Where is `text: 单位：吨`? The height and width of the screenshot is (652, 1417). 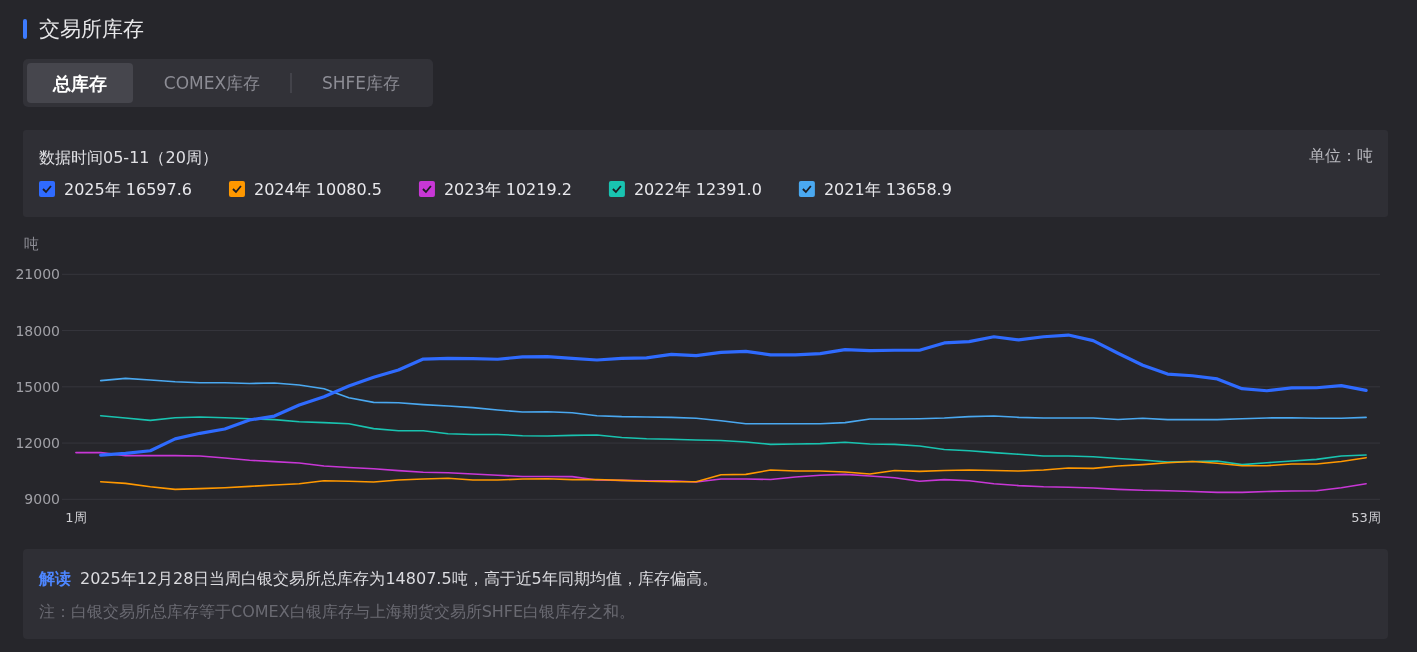
text: 单位：吨 is located at coordinates (1341, 155).